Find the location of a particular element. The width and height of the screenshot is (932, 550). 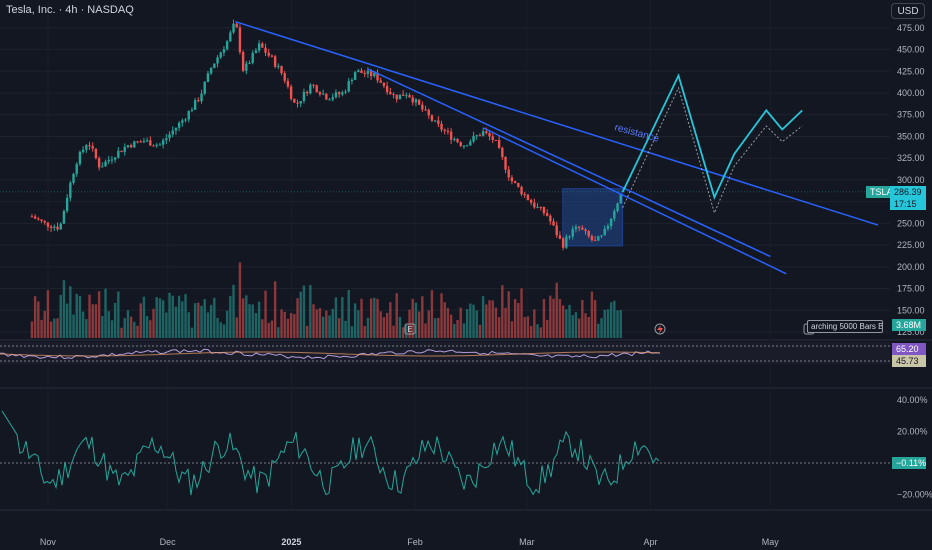

volume-bars is located at coordinates (326, 300).